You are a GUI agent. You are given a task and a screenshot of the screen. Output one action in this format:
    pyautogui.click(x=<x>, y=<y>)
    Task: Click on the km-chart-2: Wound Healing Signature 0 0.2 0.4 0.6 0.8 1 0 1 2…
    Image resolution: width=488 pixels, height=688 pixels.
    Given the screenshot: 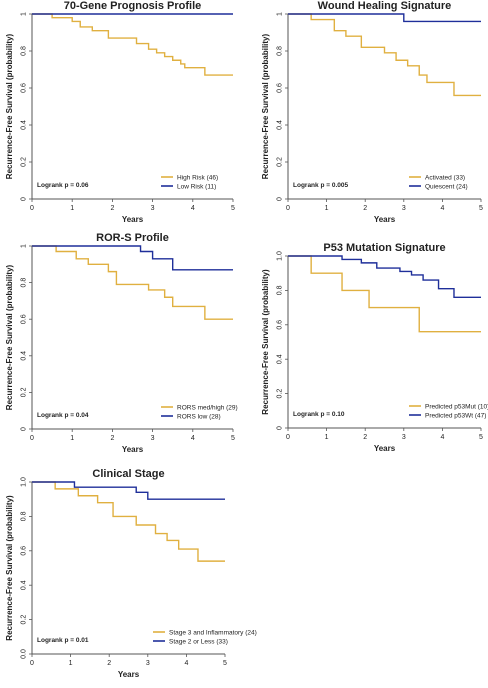 What is the action you would take?
    pyautogui.click(x=372, y=112)
    